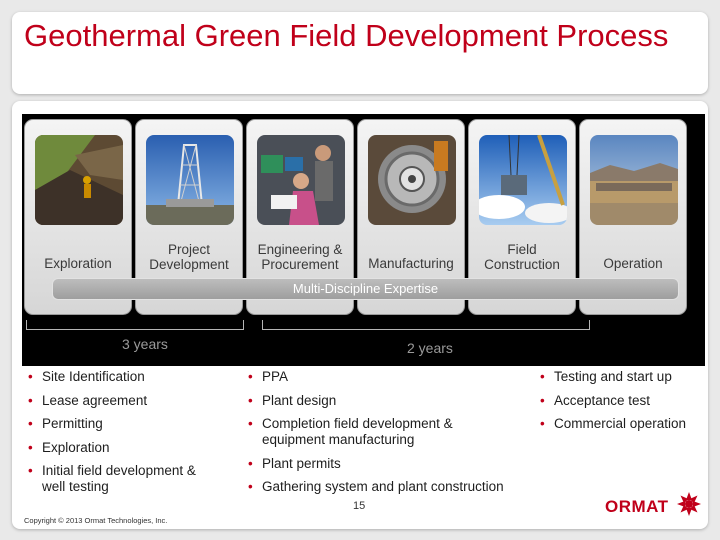 The width and height of the screenshot is (720, 540). I want to click on duration-bracket-development, so click(426, 325).